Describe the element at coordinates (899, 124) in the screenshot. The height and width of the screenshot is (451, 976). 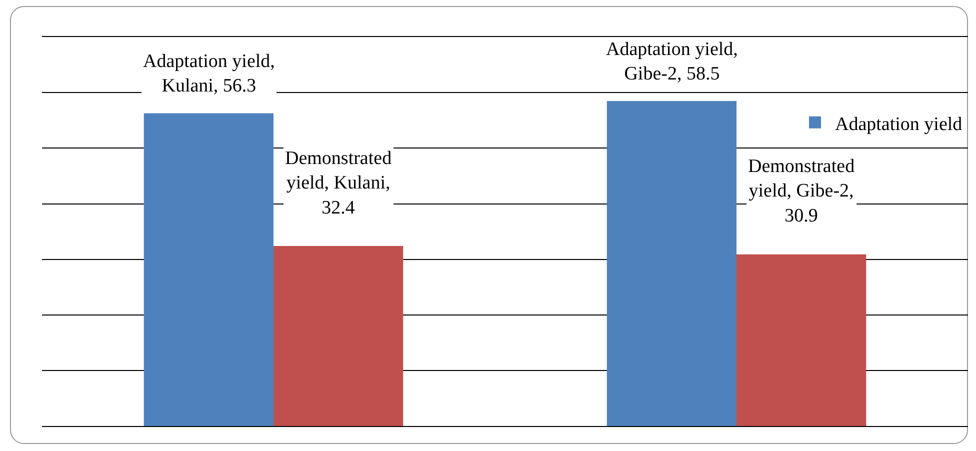
I see `legend-label: Adaptation yield` at that location.